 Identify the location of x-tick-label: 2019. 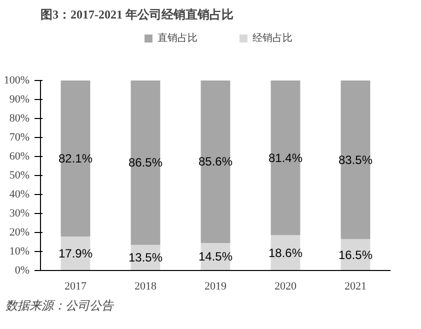
(215, 286).